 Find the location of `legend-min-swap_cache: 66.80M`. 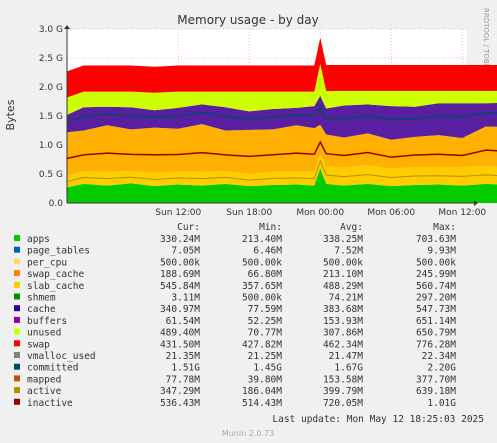

legend-min-swap_cache: 66.80M is located at coordinates (265, 274).